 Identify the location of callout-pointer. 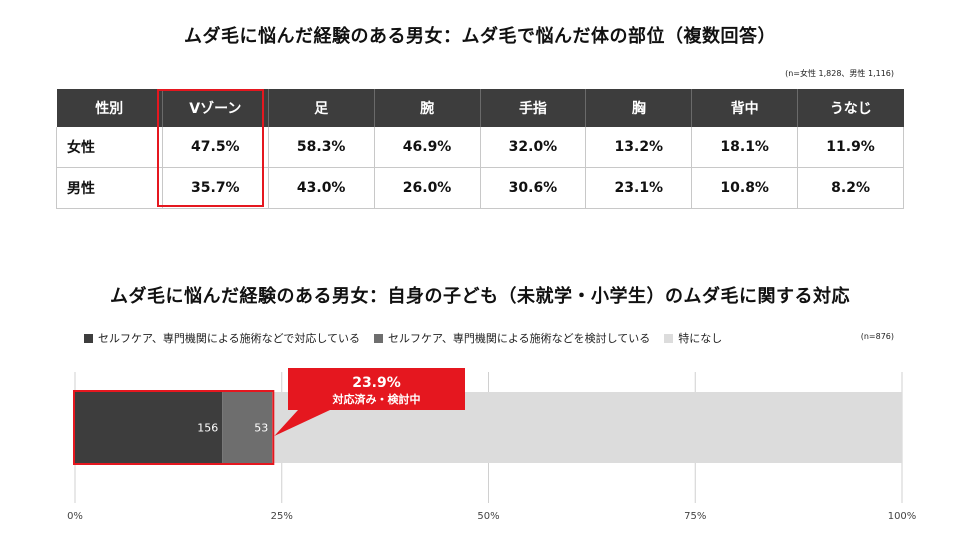
(302, 423).